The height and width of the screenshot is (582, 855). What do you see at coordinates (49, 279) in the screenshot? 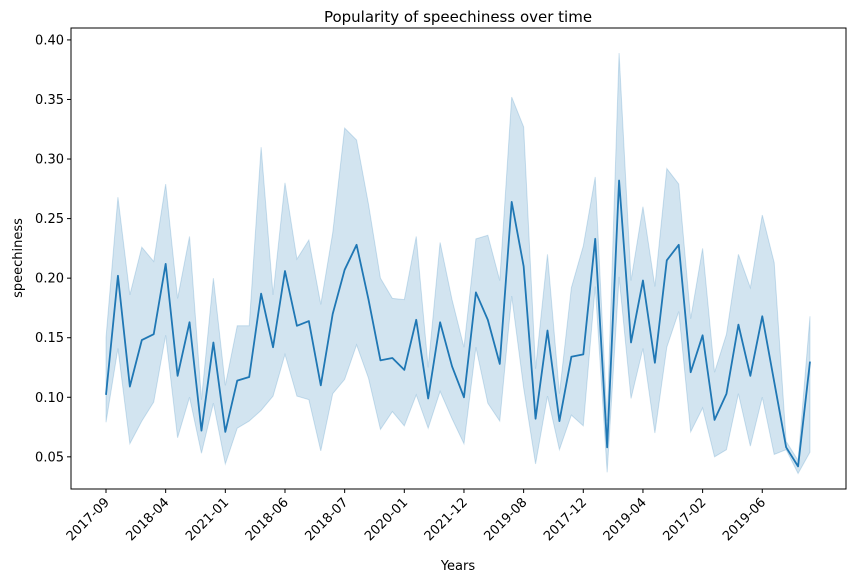
I see `y-tick-label: 0.20` at bounding box center [49, 279].